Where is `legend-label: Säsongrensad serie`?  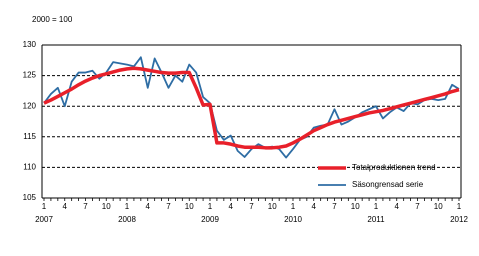
legend-label: Säsongrensad serie is located at coordinates (388, 184).